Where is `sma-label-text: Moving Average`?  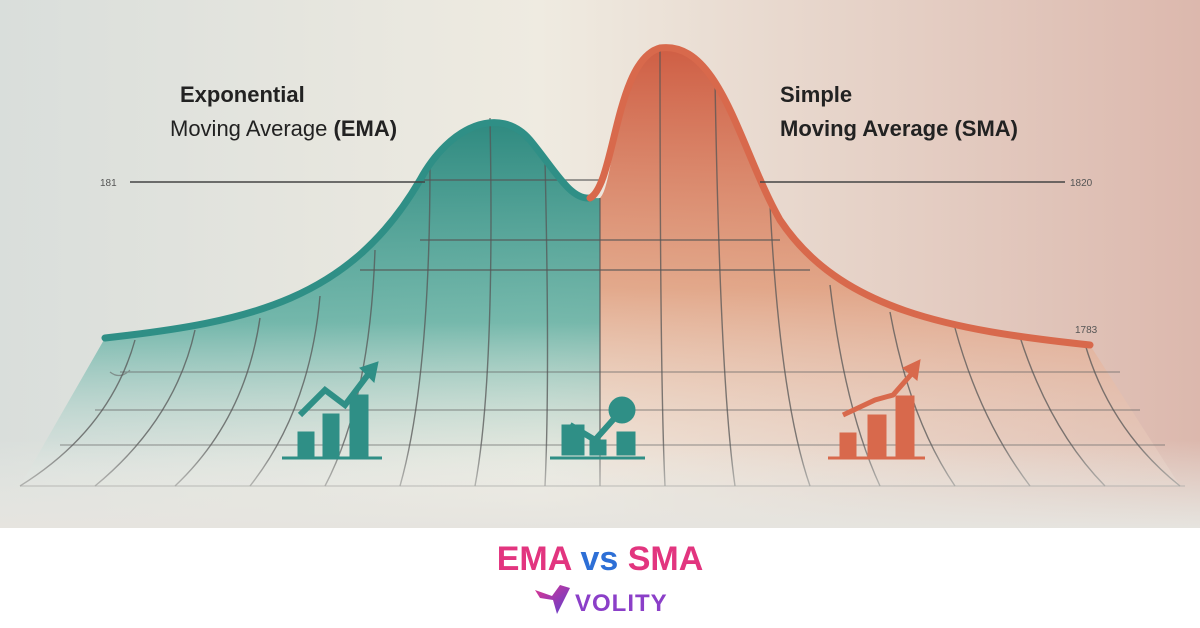
sma-label-text: Moving Average is located at coordinates (864, 128).